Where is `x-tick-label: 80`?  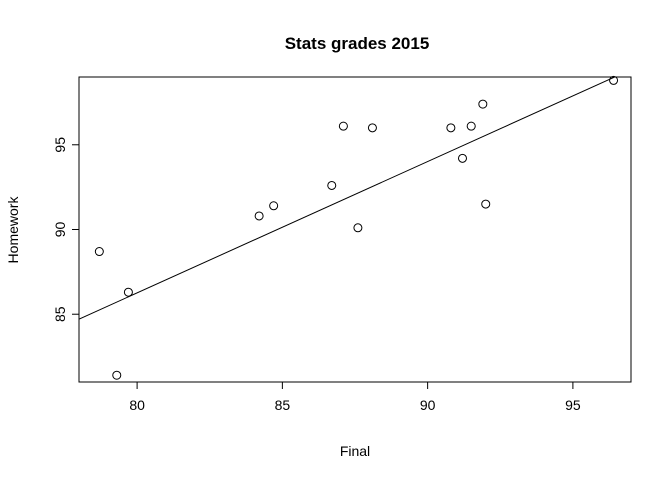 x-tick-label: 80 is located at coordinates (137, 405).